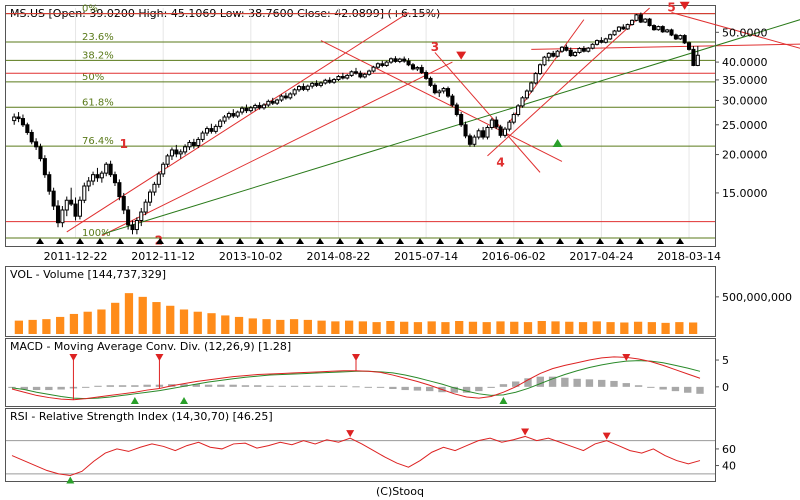 The width and height of the screenshot is (800, 500). I want to click on price-tick-label: 15.0000, so click(745, 193).